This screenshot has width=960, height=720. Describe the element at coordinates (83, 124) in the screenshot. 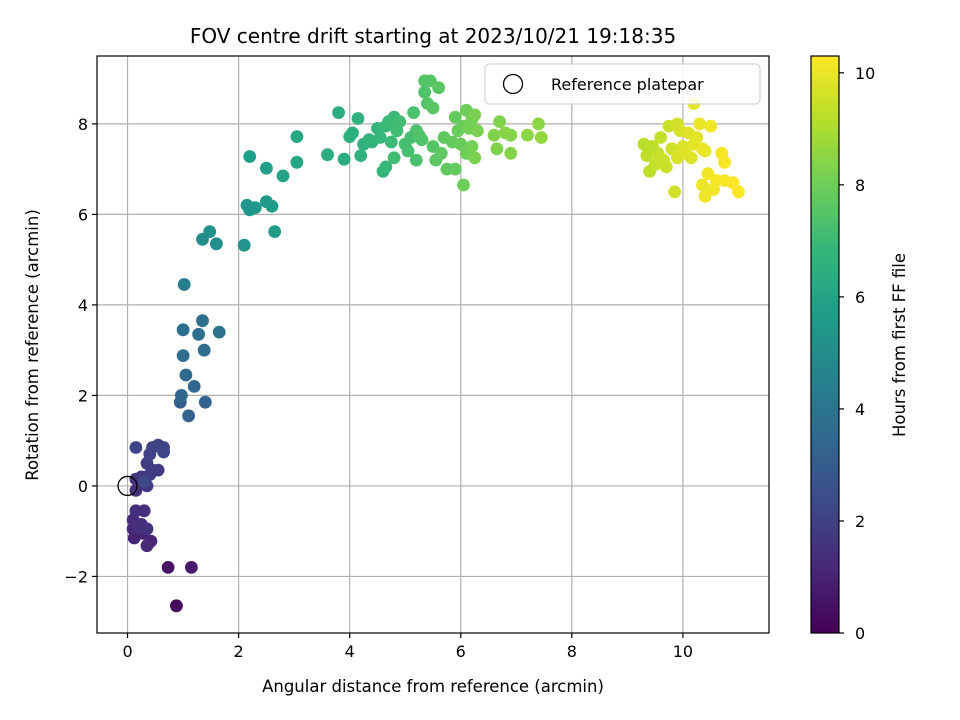

I see `y-tick-label: 8` at that location.